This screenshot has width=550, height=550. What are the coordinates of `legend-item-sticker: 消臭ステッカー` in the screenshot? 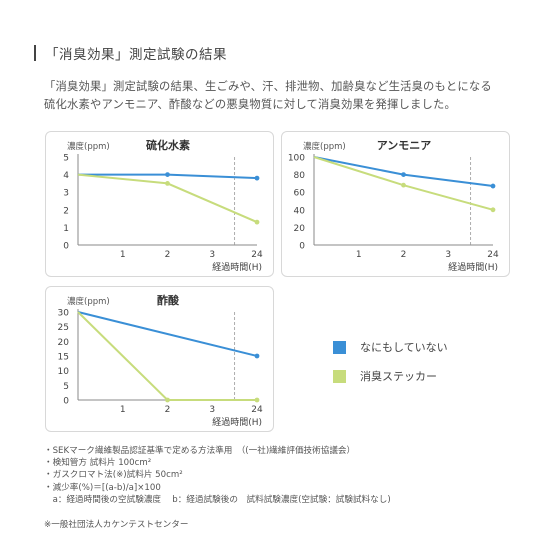 It's located at (390, 376).